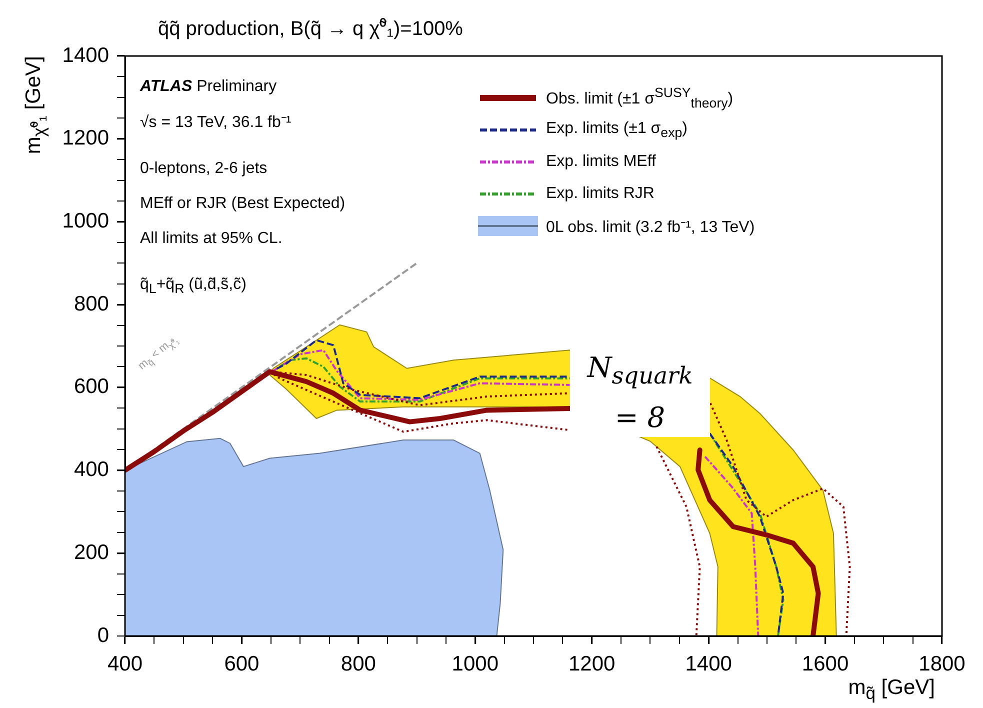 This screenshot has width=983, height=708. I want to click on annotation: N$_{squark}$ = 8, so click(640, 391).